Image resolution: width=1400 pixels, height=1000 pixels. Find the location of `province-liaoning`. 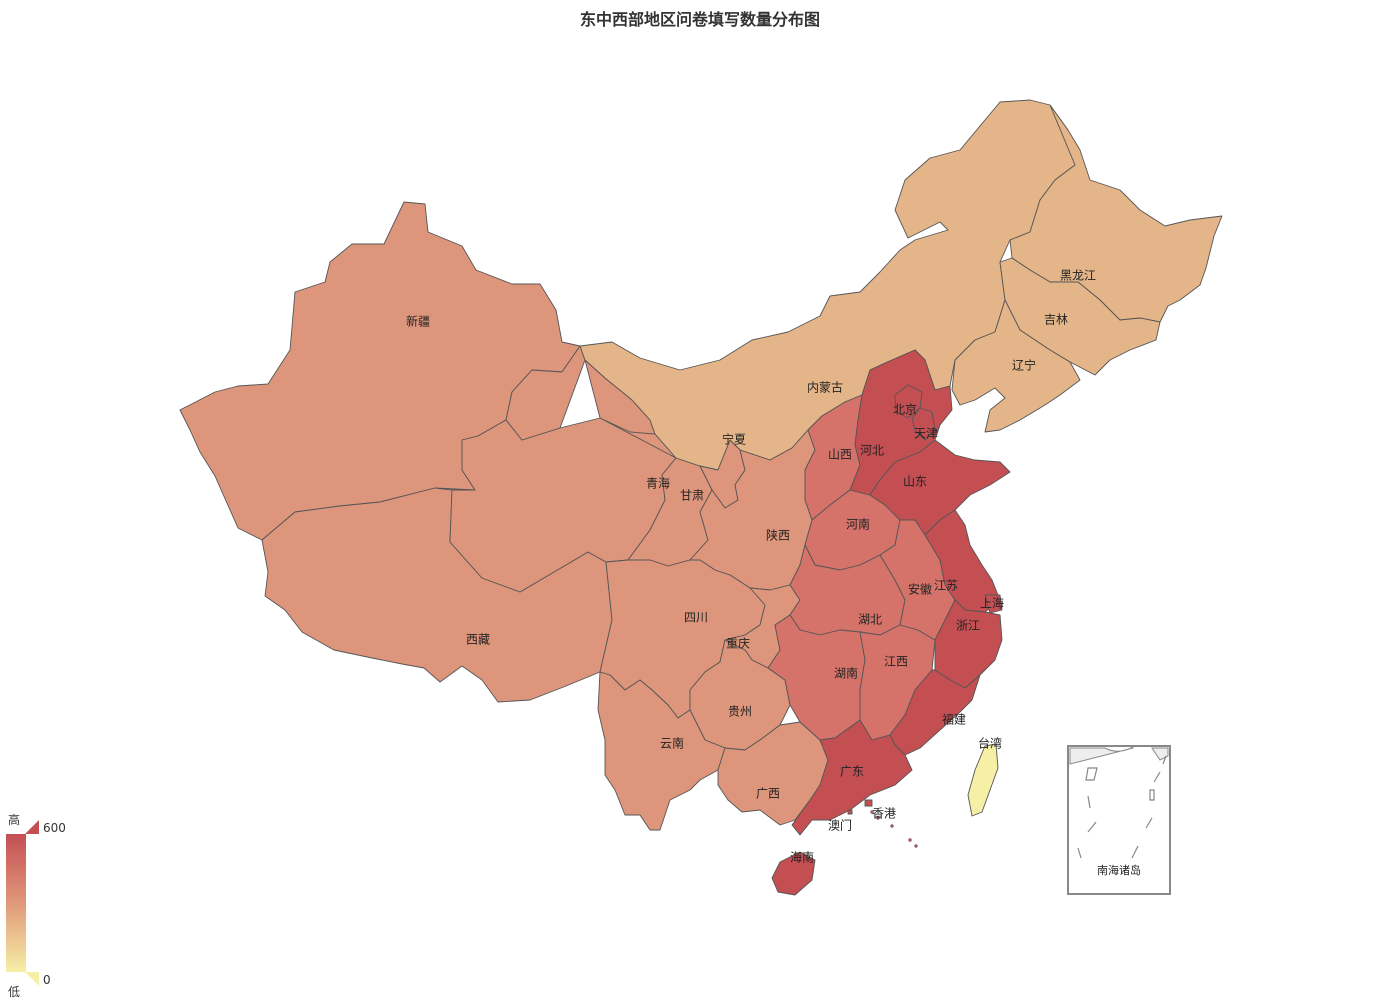

province-liaoning is located at coordinates (1016, 366).